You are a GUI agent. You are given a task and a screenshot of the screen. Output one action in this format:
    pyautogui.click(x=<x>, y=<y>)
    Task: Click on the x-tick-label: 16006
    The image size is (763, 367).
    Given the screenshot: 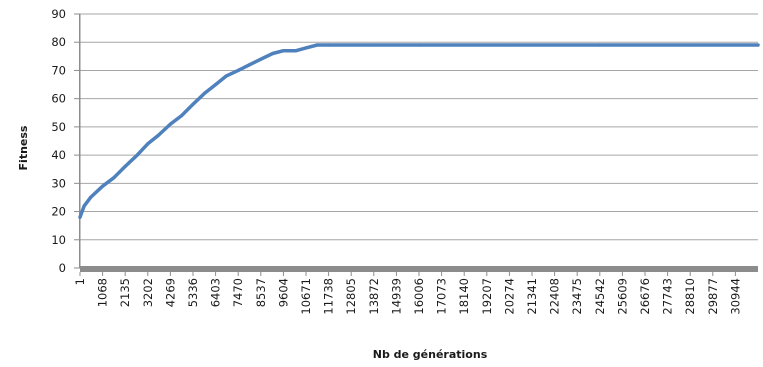 What is the action you would take?
    pyautogui.click(x=419, y=296)
    